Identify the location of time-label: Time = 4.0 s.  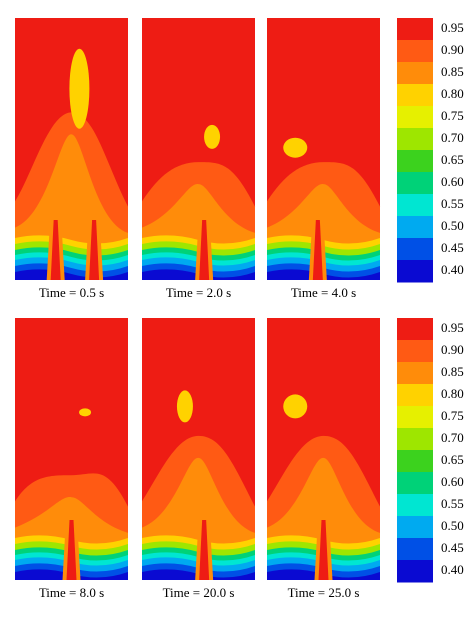
(323, 292).